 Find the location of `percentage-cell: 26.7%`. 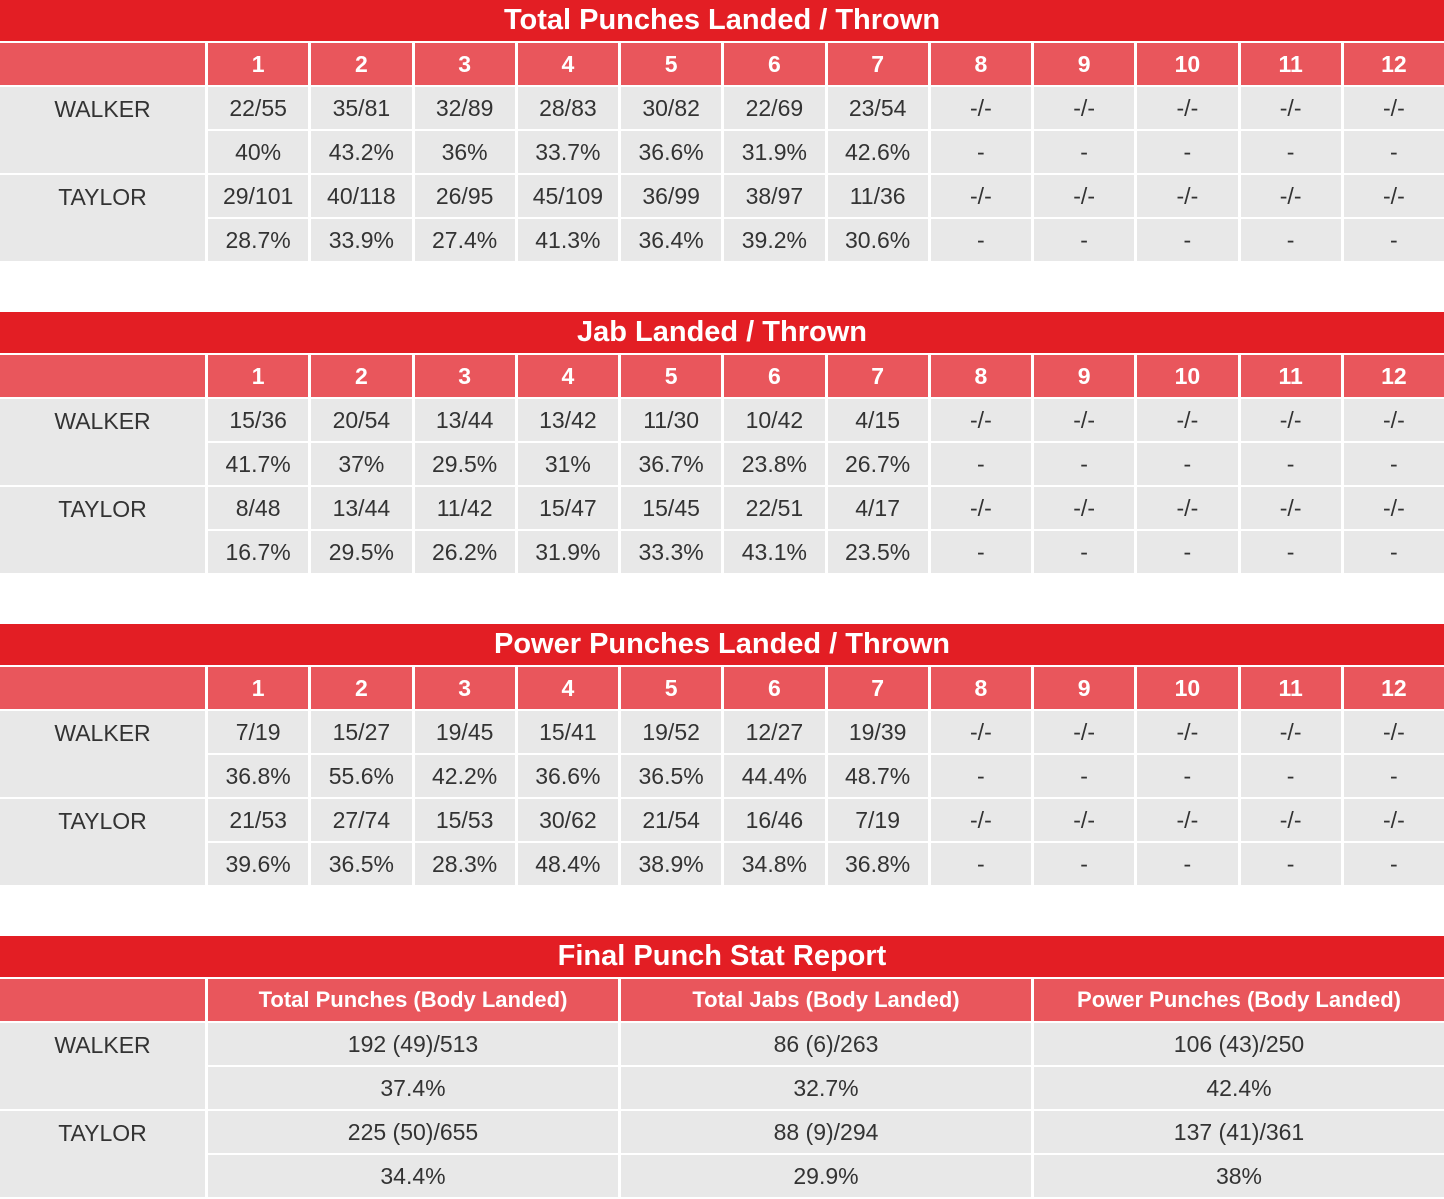

percentage-cell: 26.7% is located at coordinates (876, 465).